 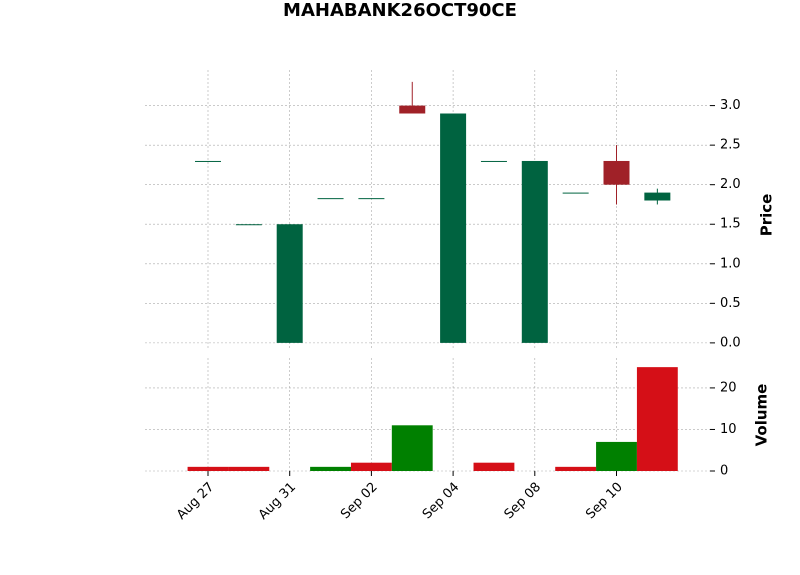 I want to click on y-tick-label: 2.0, so click(x=730, y=184).